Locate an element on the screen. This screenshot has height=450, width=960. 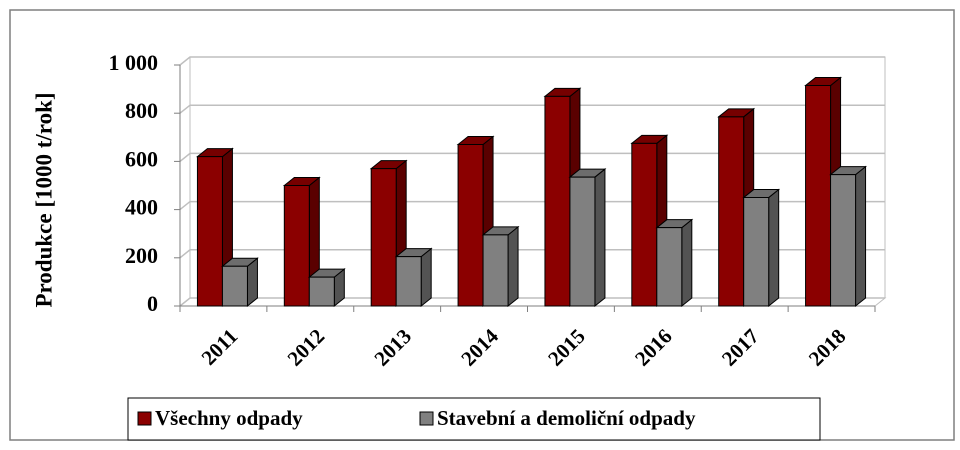
y-axis-title: Produkce [1000 t/rok] is located at coordinates (43, 199).